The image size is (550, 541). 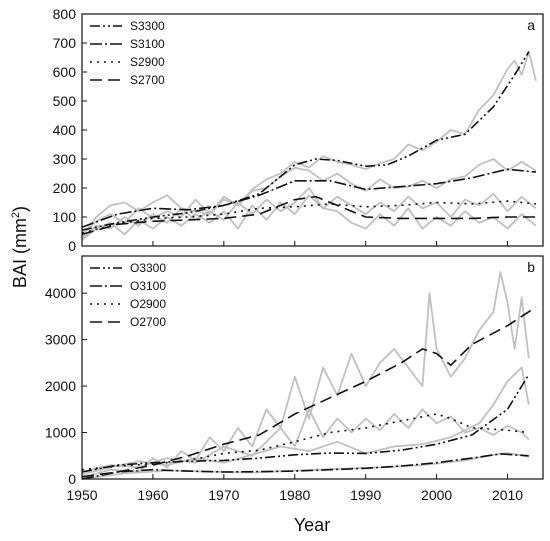 I want to click on x-tick-label: 1960, so click(x=152, y=495).